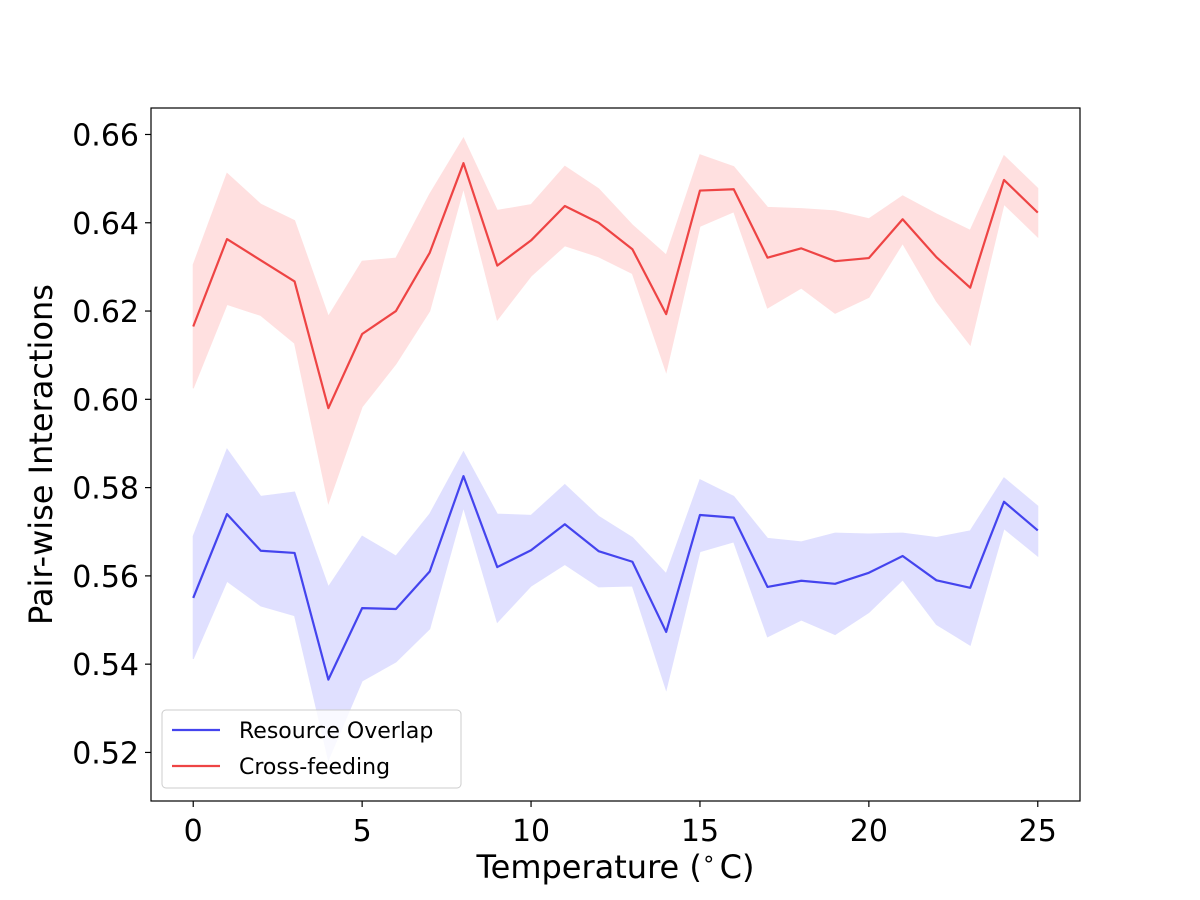  Describe the element at coordinates (105, 665) in the screenshot. I see `y-tick-label: 0.54` at that location.